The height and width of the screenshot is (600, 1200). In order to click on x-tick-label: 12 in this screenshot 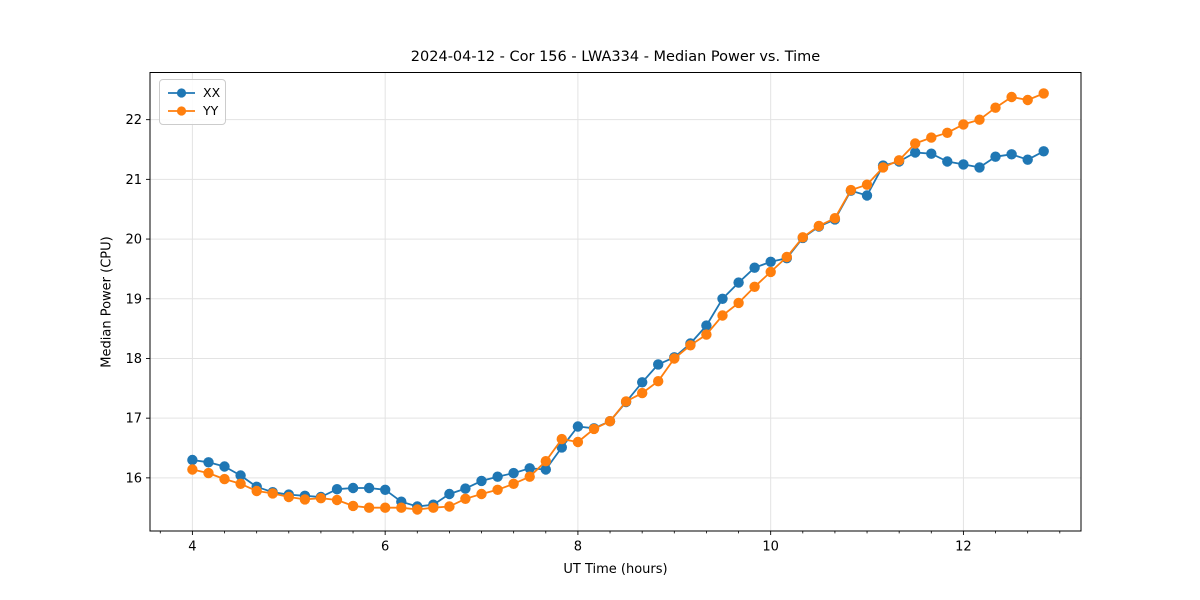, I will do `click(963, 547)`.